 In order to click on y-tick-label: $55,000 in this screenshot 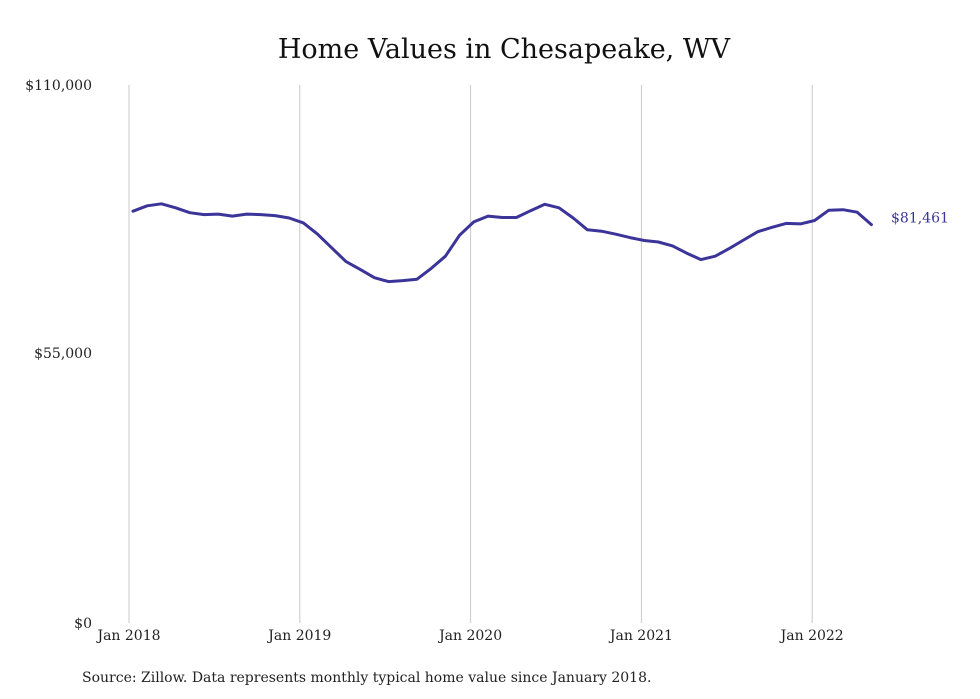, I will do `click(63, 354)`.